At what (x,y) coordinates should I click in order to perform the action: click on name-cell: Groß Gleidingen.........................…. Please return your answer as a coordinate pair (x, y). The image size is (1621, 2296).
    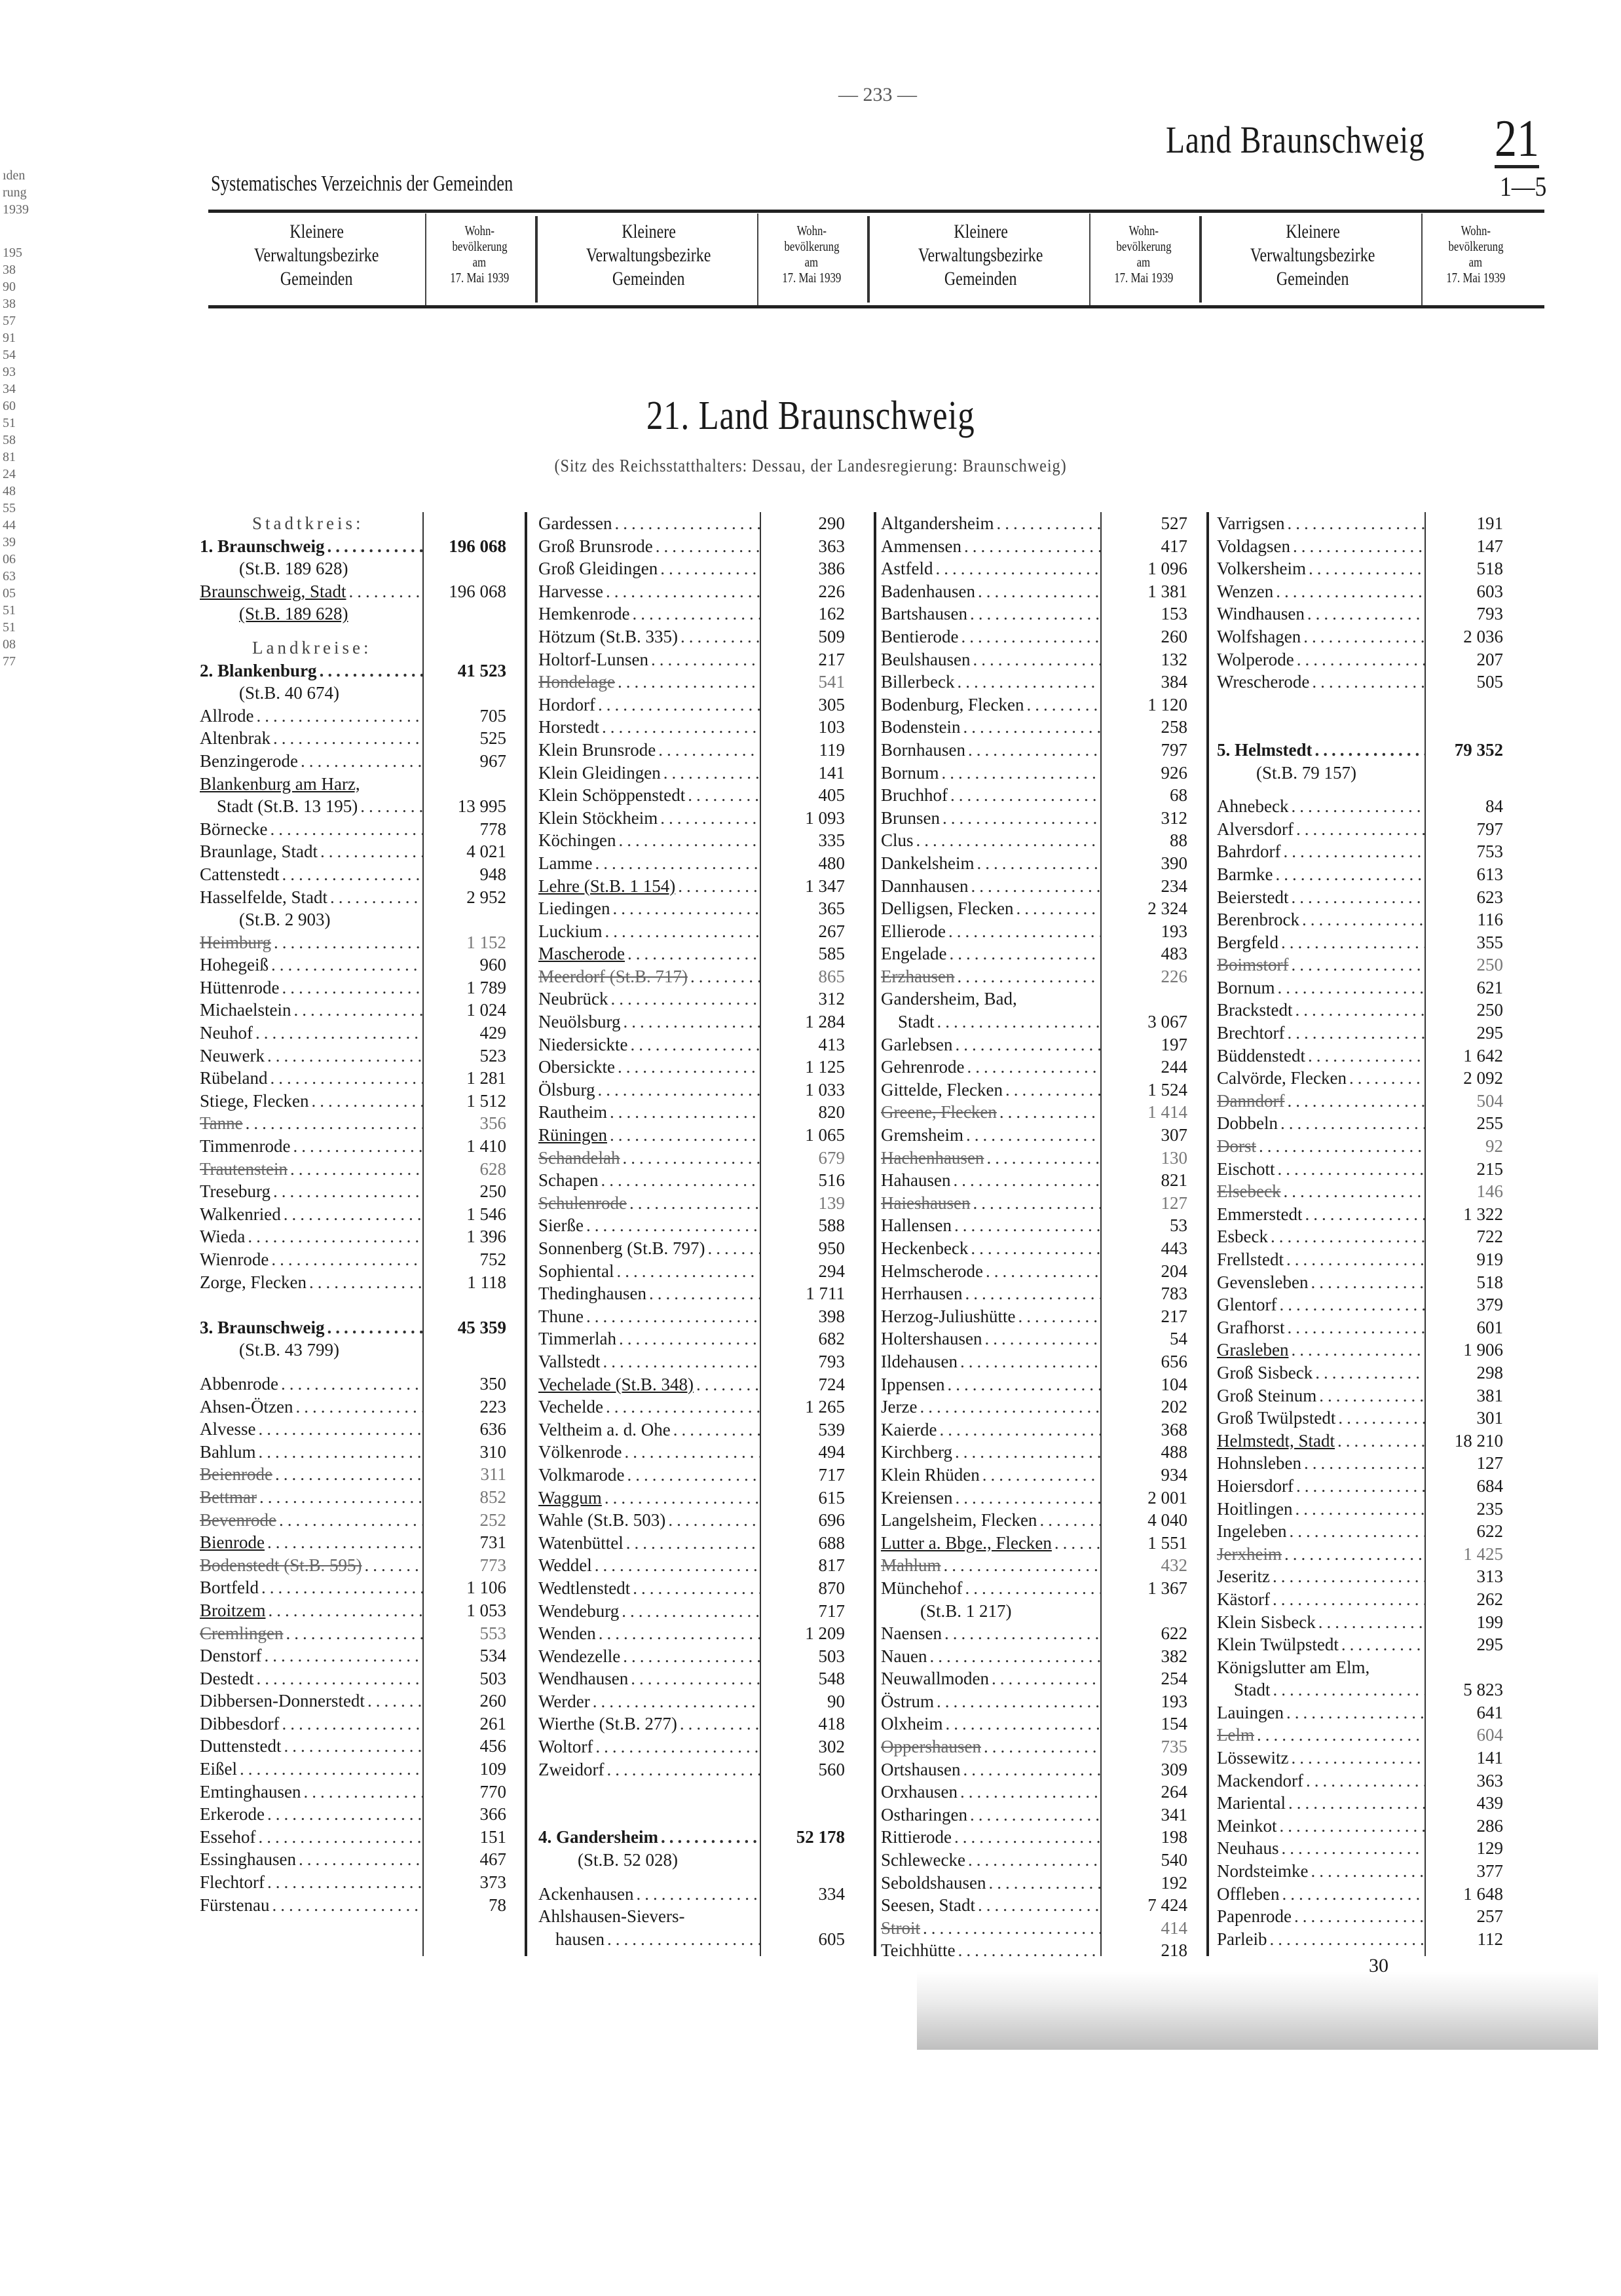
    Looking at the image, I should click on (649, 569).